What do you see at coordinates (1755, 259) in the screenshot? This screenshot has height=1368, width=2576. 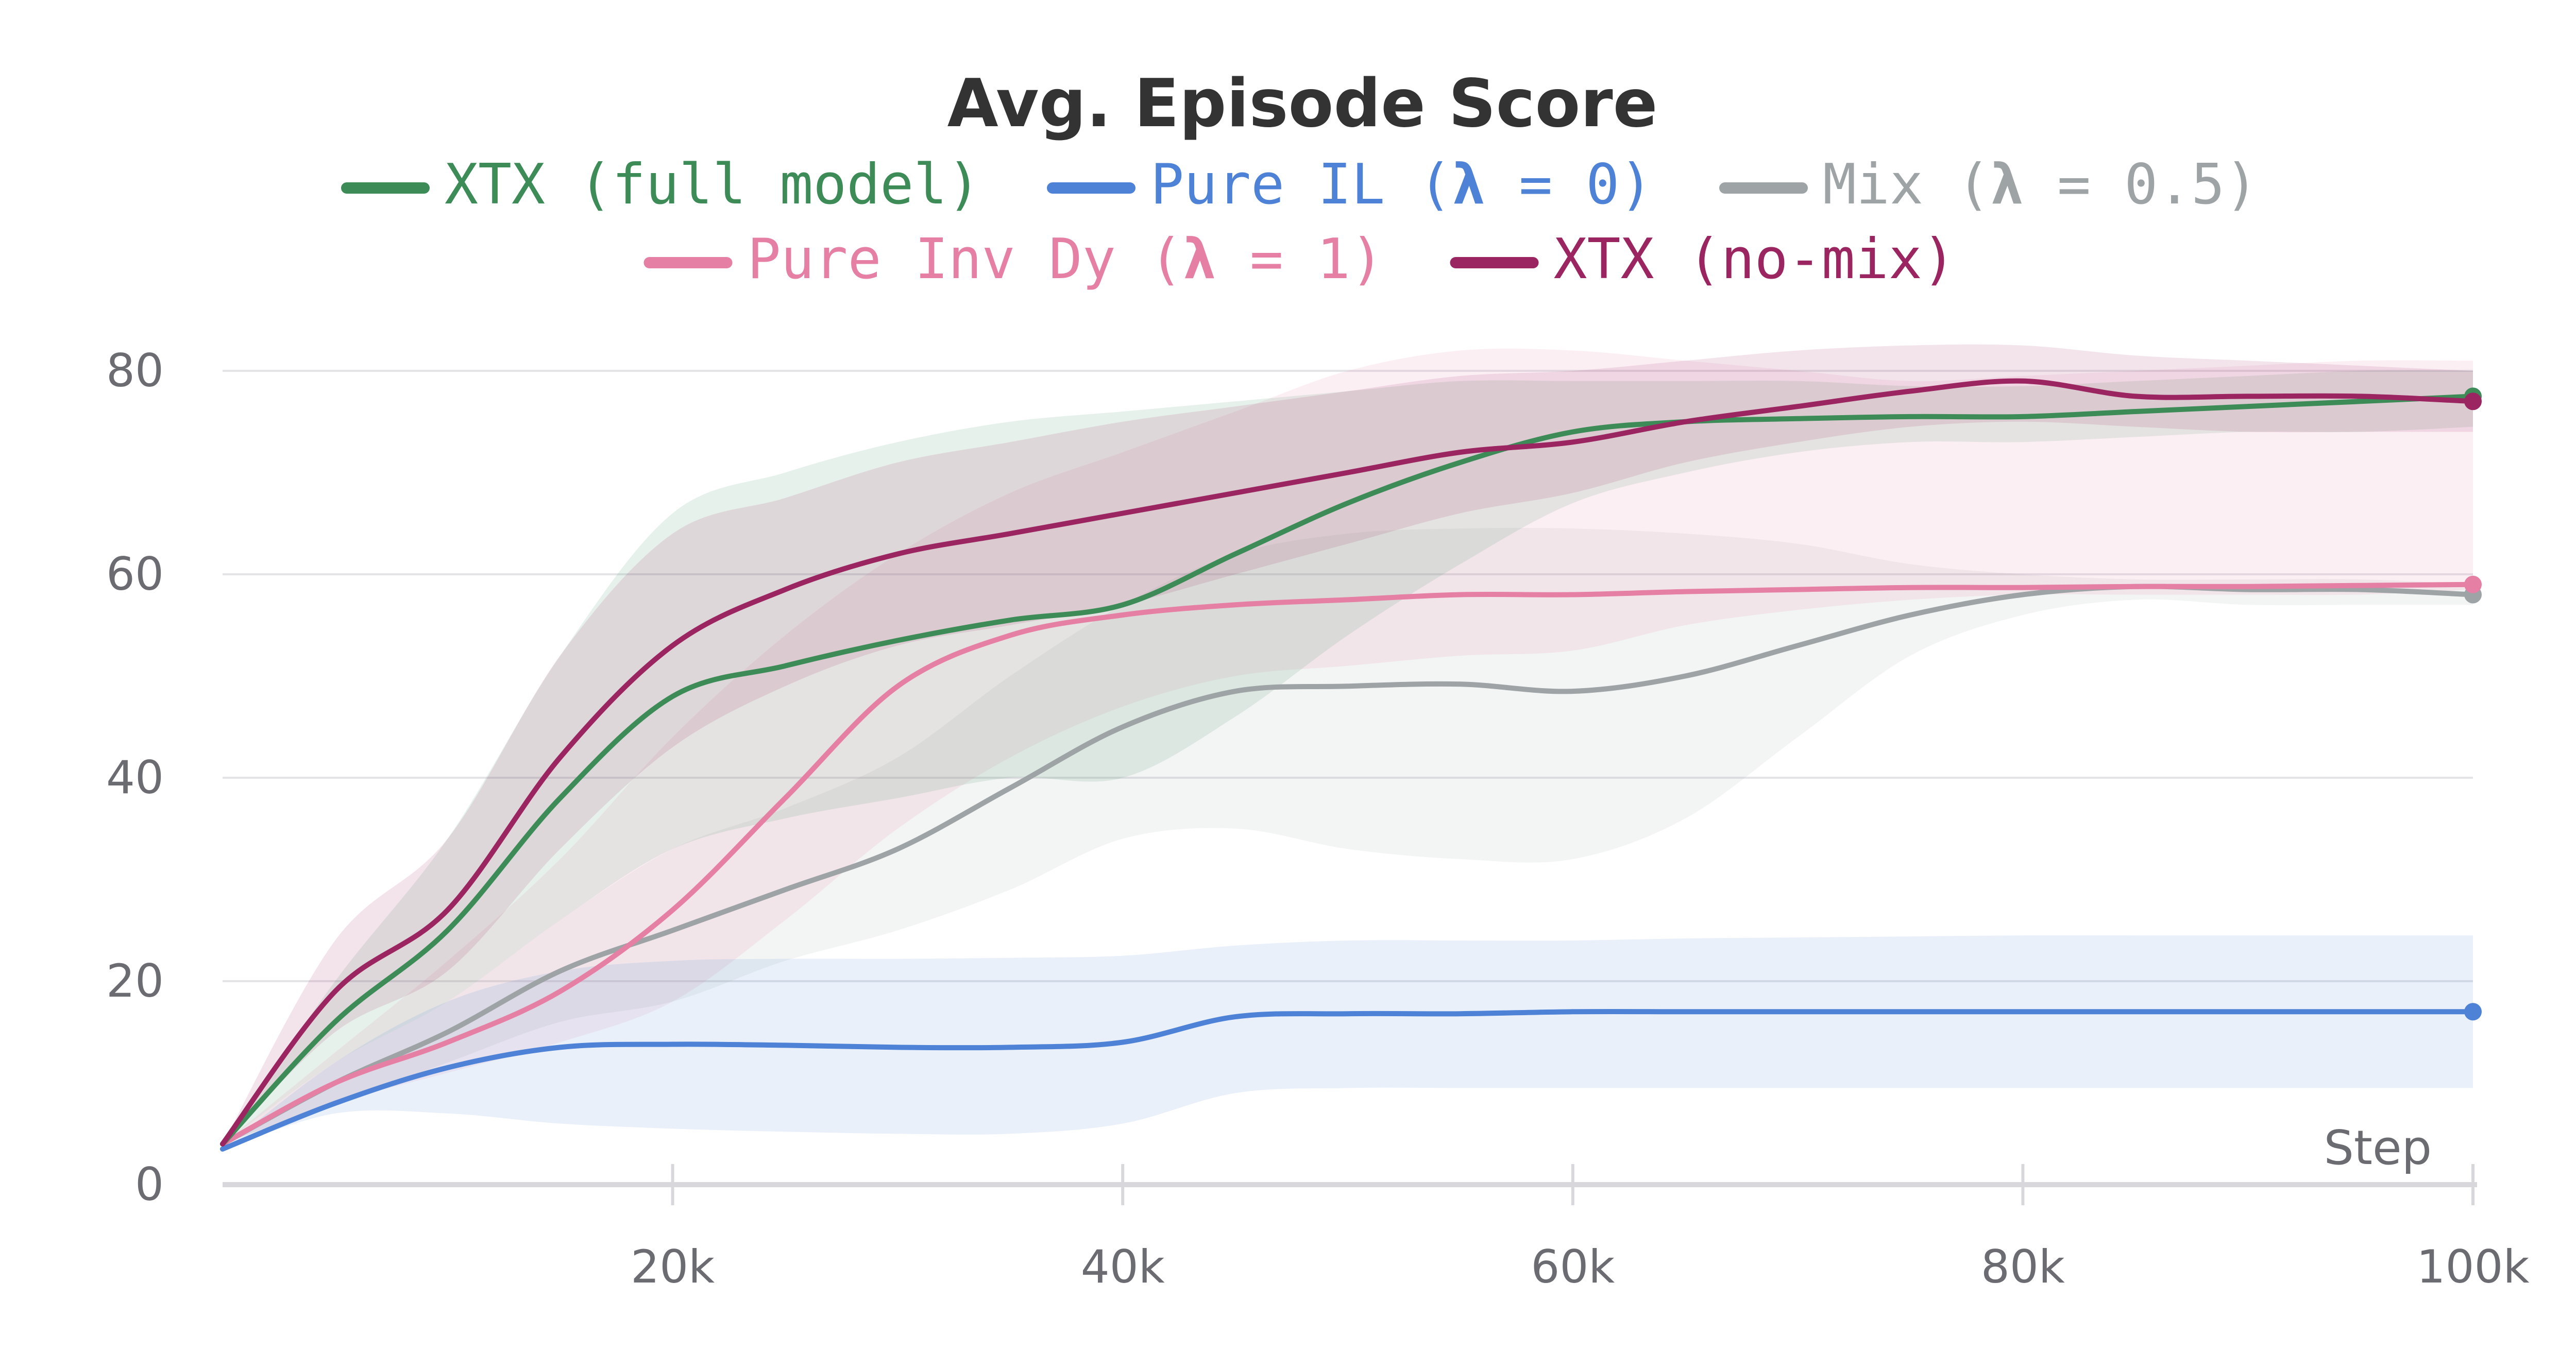 I see `legend-label-xtx-no-mix: XTX (no-mix)` at bounding box center [1755, 259].